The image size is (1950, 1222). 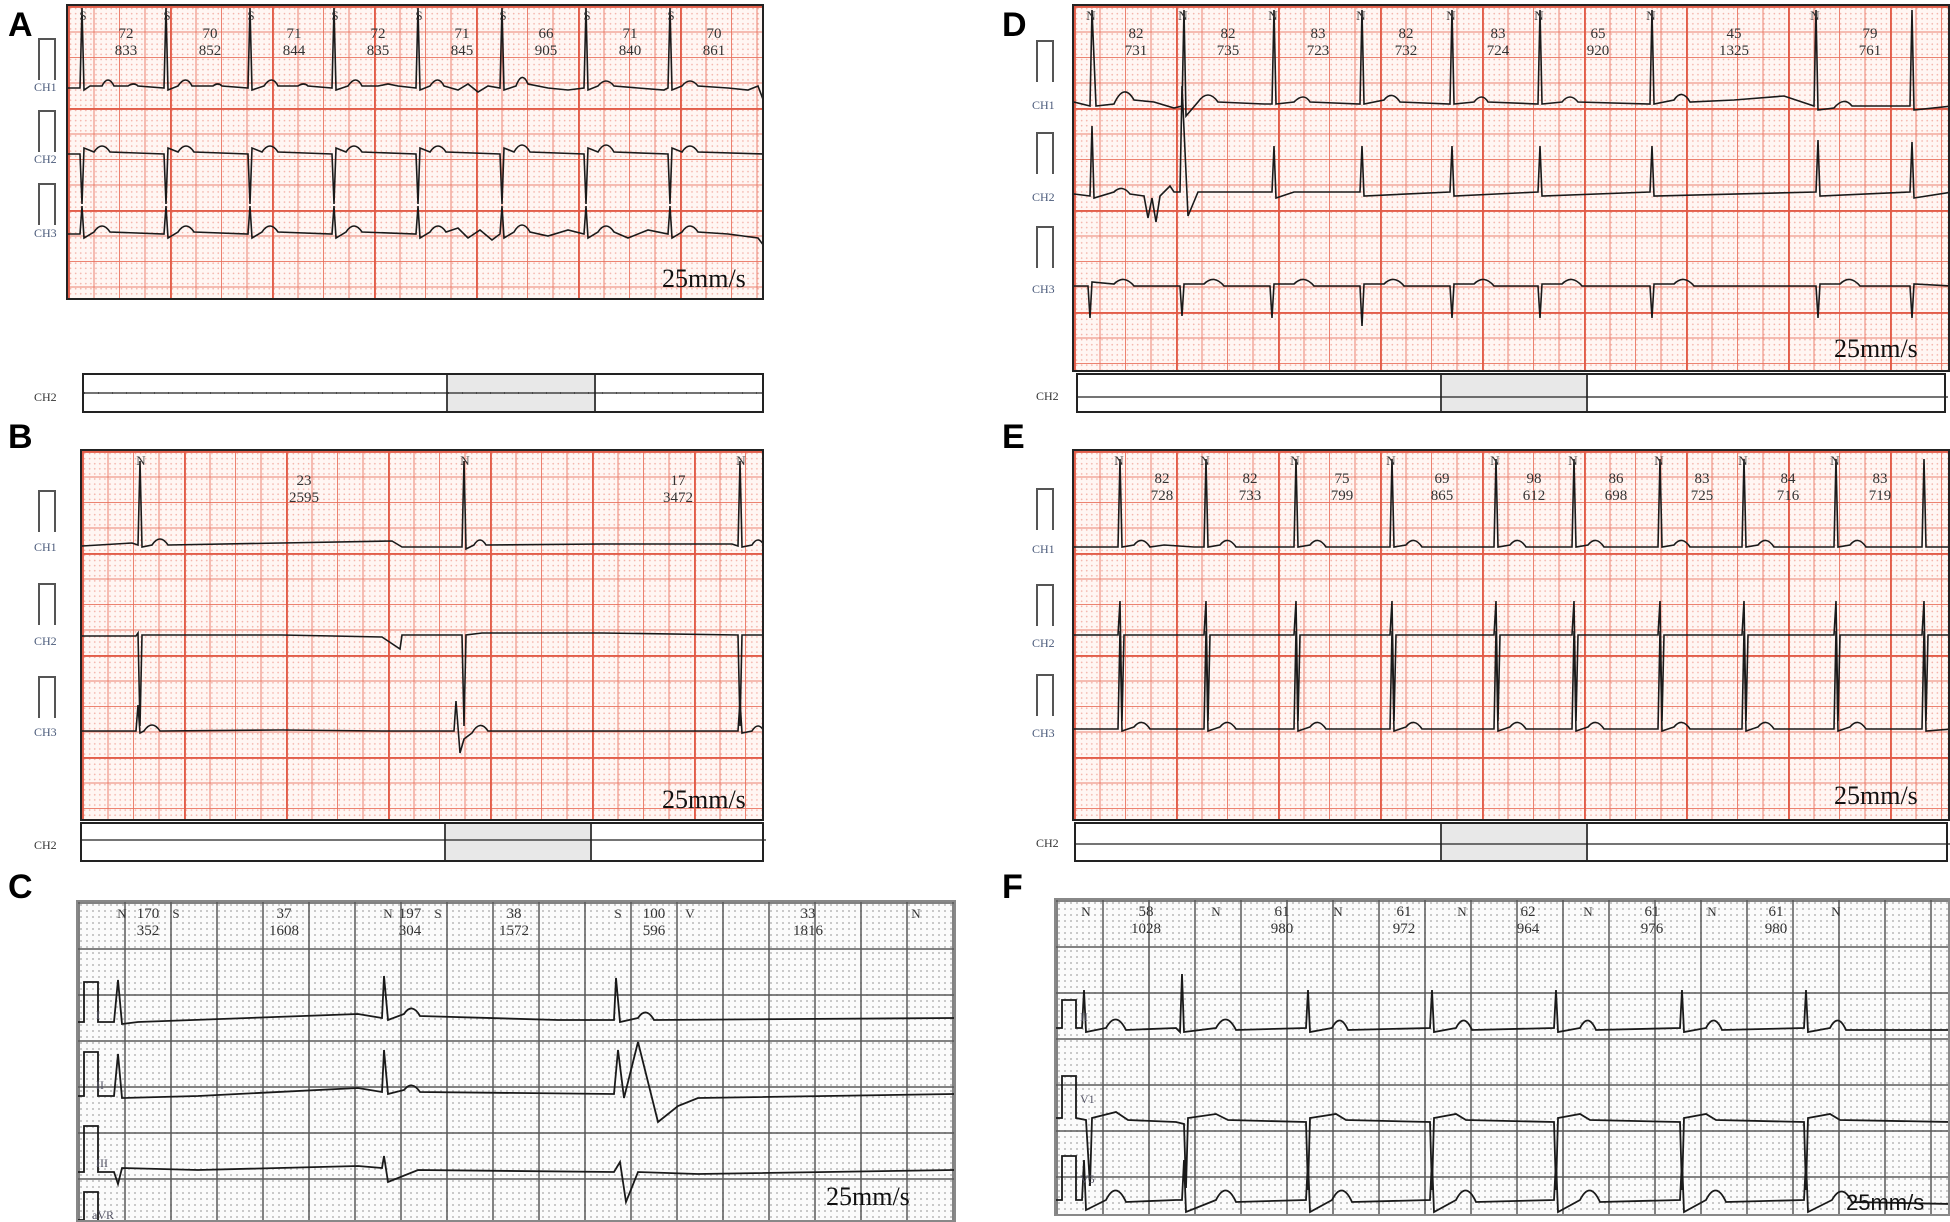 I want to click on panel-letter-b: B, so click(x=20, y=437).